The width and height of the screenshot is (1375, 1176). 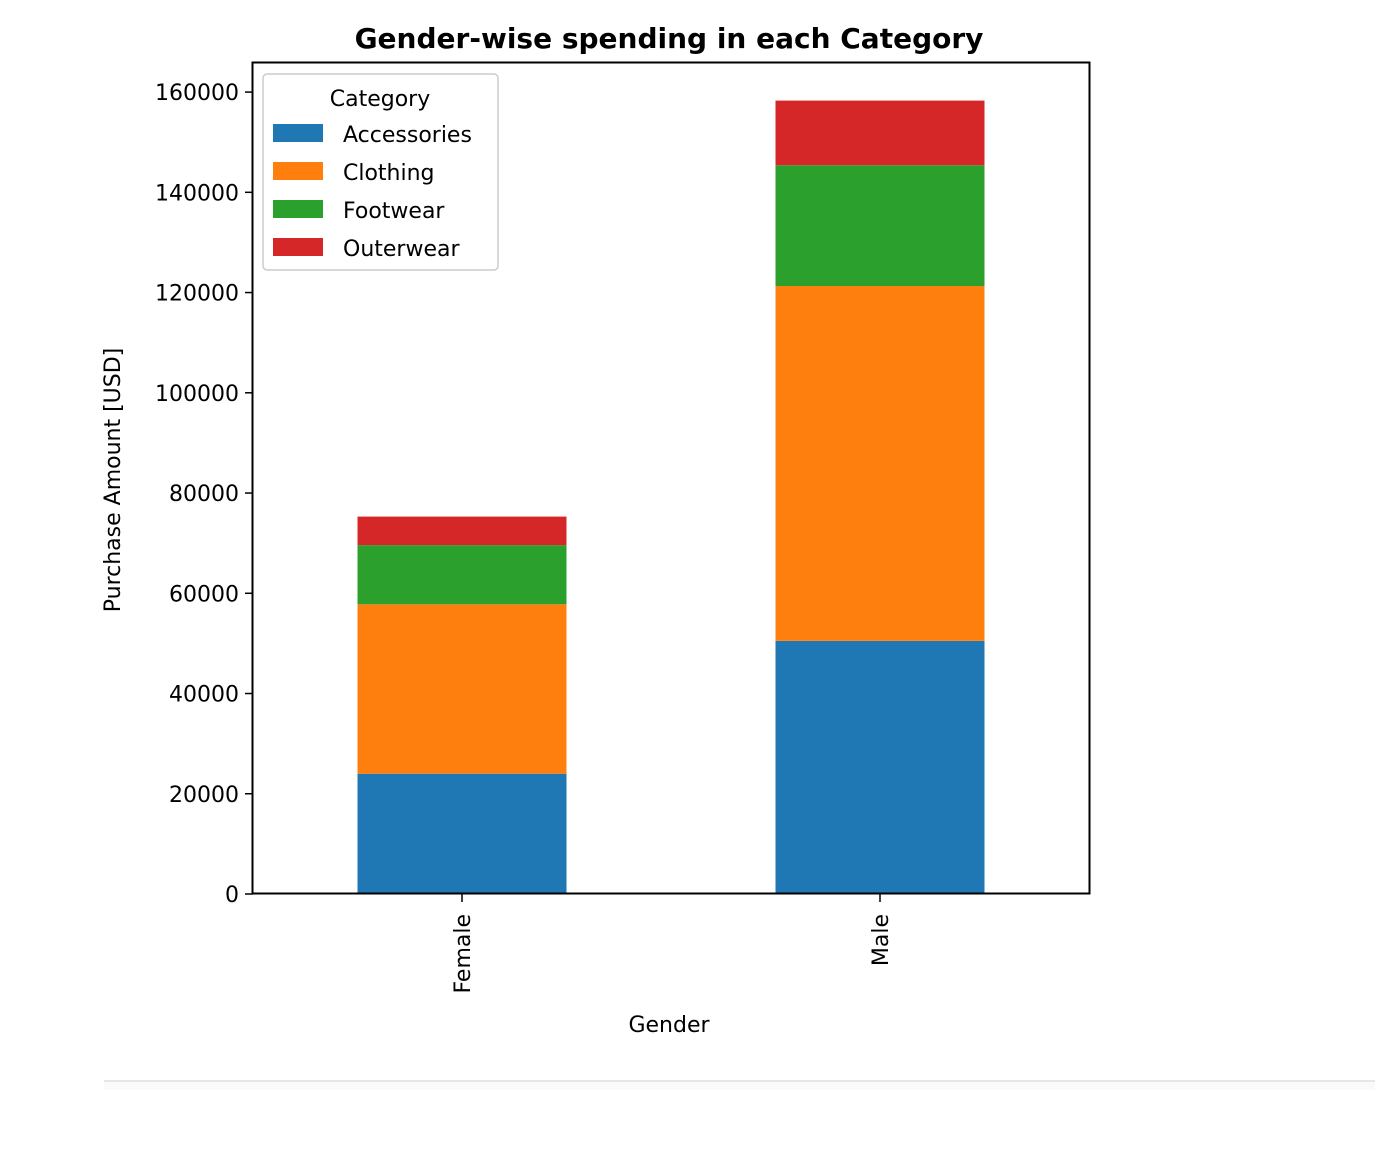 What do you see at coordinates (372, 192) in the screenshot?
I see `legend-items: Accessories Clothing Footwear Outerwear` at bounding box center [372, 192].